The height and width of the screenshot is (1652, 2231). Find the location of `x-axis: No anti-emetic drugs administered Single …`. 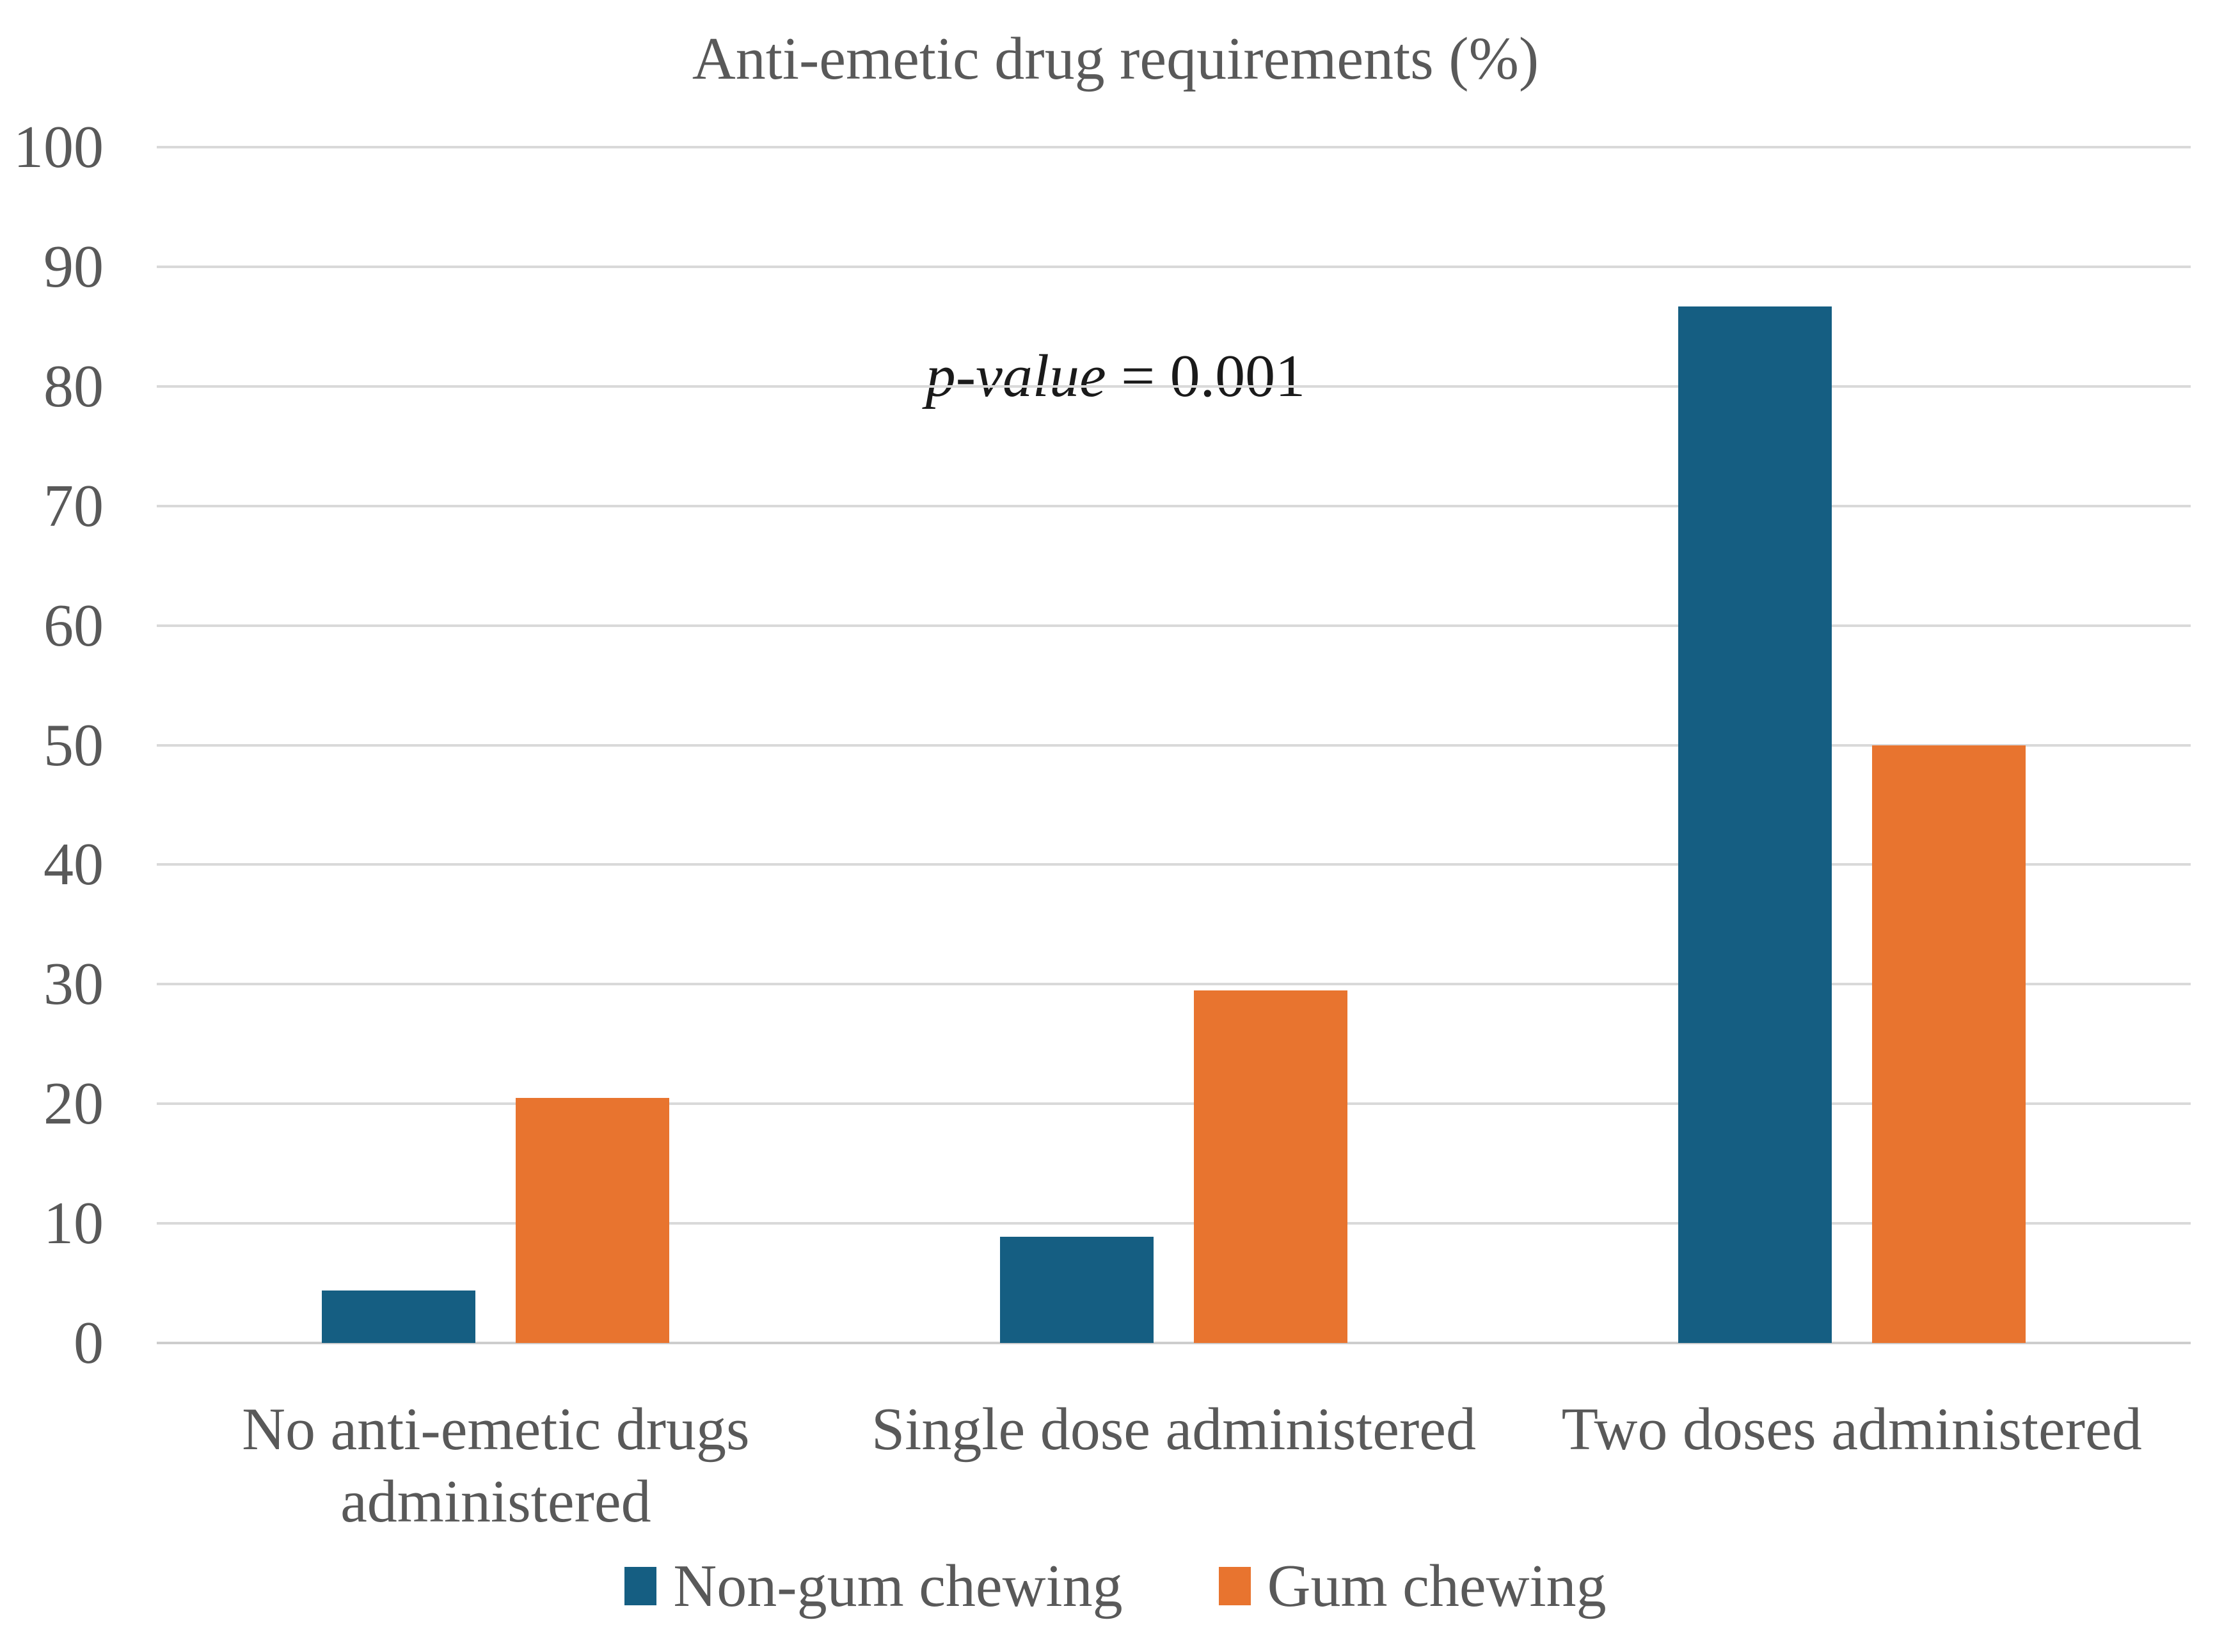

x-axis: No anti-emetic drugs administered Single … is located at coordinates (1174, 1466).